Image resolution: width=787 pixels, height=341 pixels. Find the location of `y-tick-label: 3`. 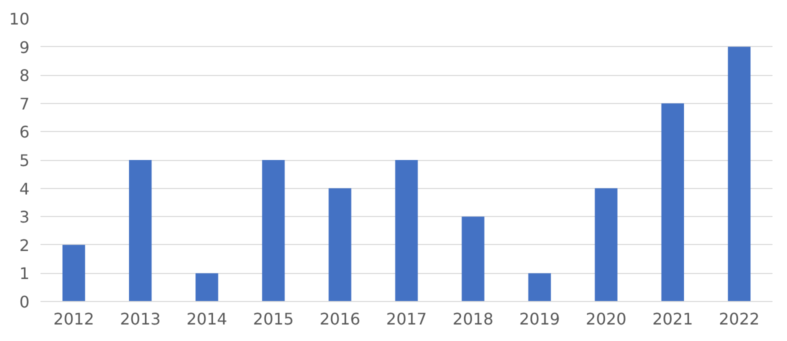

y-tick-label: 3 is located at coordinates (24, 217).